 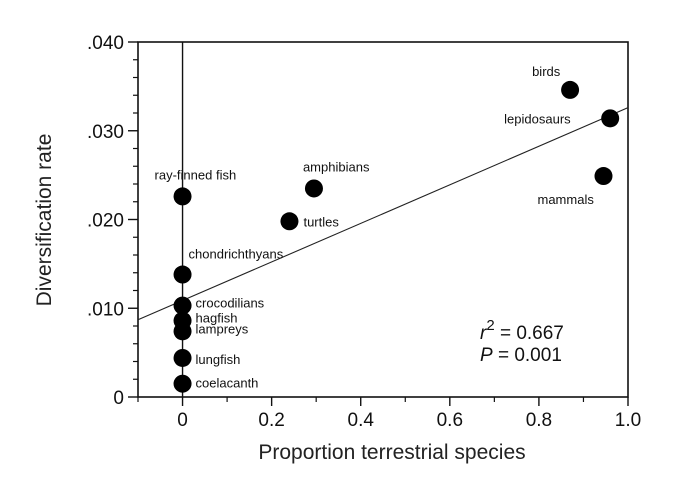 I want to click on r-squared-annotation: r2 = 0.667, so click(x=522, y=330).